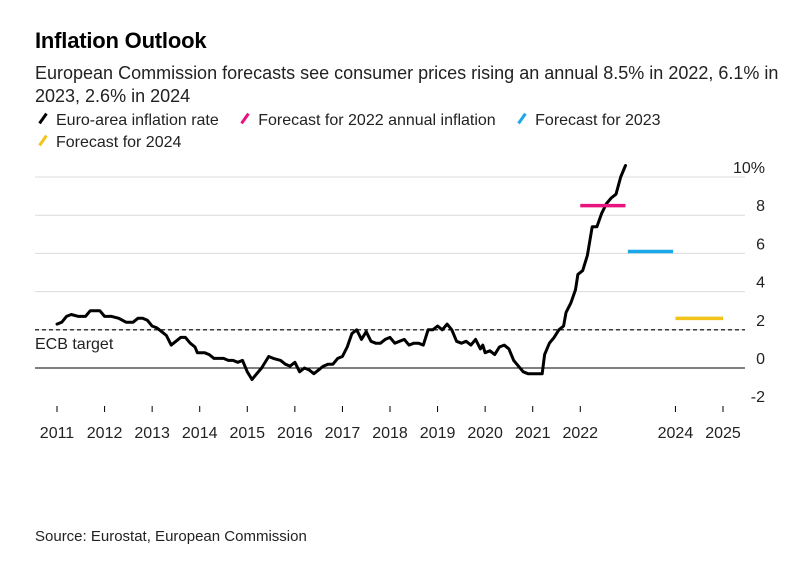 The height and width of the screenshot is (577, 806). What do you see at coordinates (343, 433) in the screenshot?
I see `x-tick-label: 2017` at bounding box center [343, 433].